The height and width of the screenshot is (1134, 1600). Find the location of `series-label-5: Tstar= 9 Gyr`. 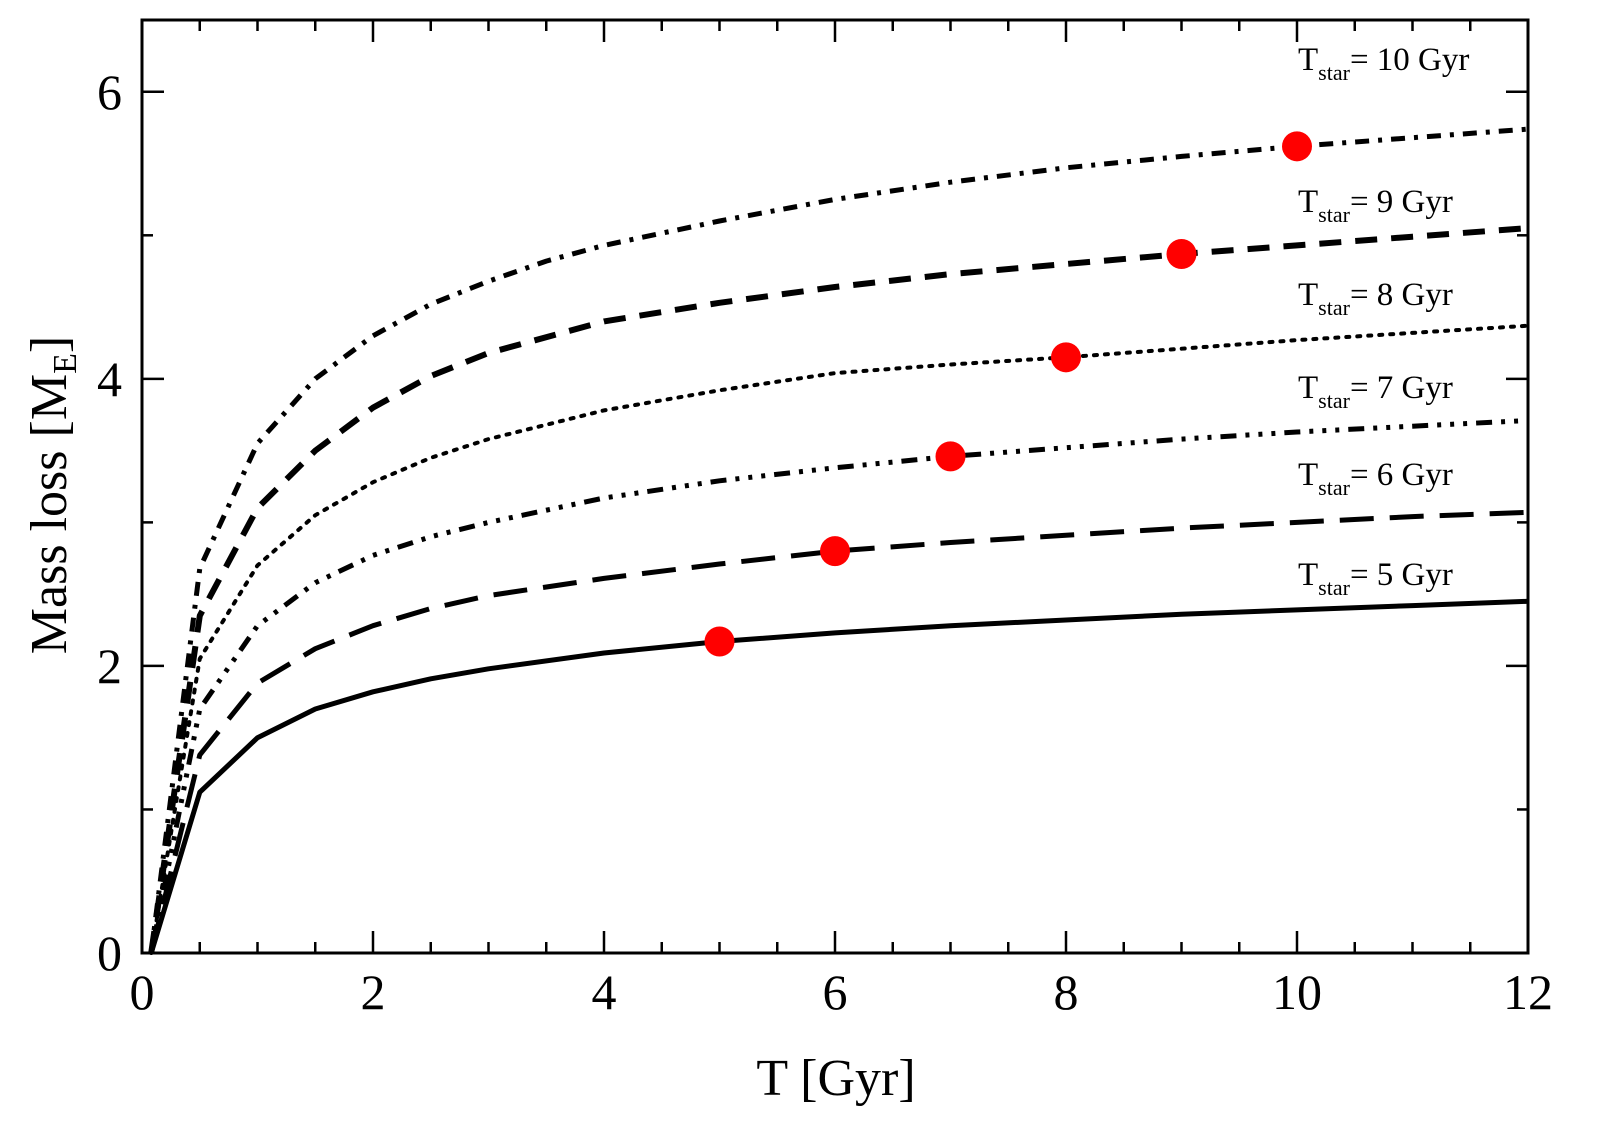

series-label-5: Tstar= 9 Gyr is located at coordinates (1375, 205).